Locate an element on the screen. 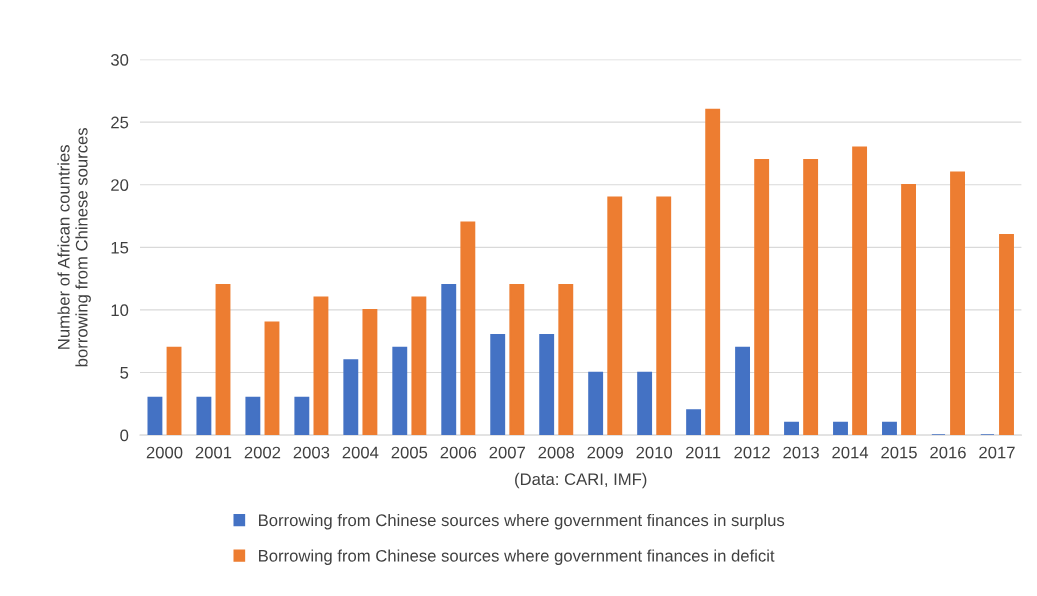  legend-label: Borrowing from Chinese sources where government finances in deficit is located at coordinates (517, 557).